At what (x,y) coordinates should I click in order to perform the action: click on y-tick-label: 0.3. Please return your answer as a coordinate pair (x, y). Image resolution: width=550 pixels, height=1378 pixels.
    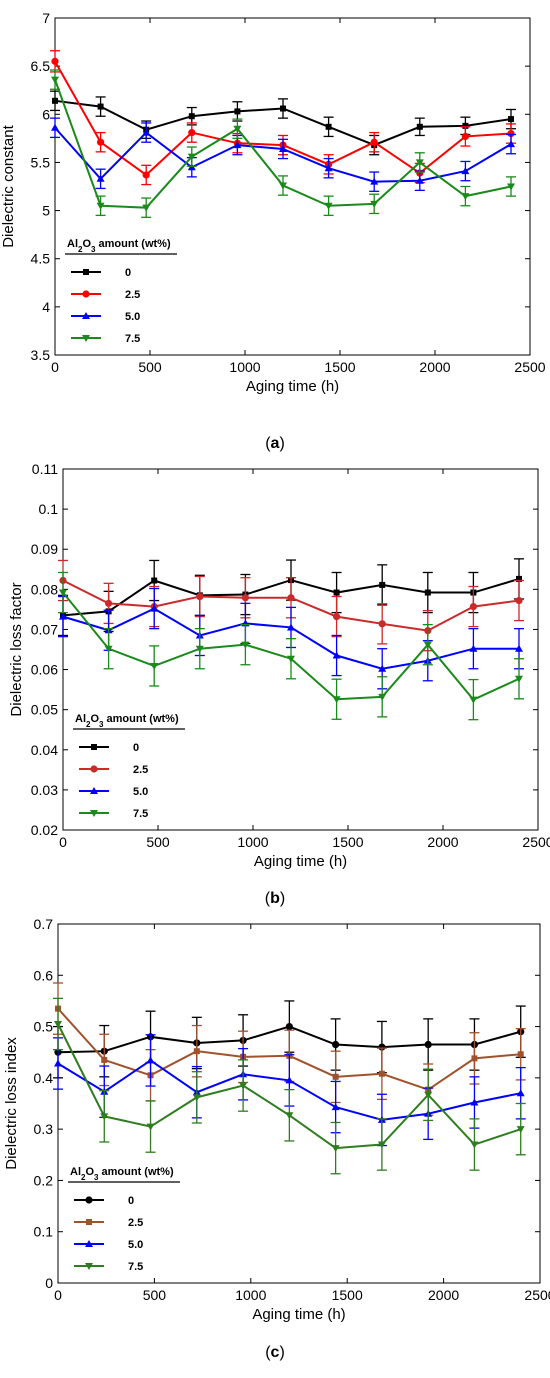
    Looking at the image, I should click on (44, 1129).